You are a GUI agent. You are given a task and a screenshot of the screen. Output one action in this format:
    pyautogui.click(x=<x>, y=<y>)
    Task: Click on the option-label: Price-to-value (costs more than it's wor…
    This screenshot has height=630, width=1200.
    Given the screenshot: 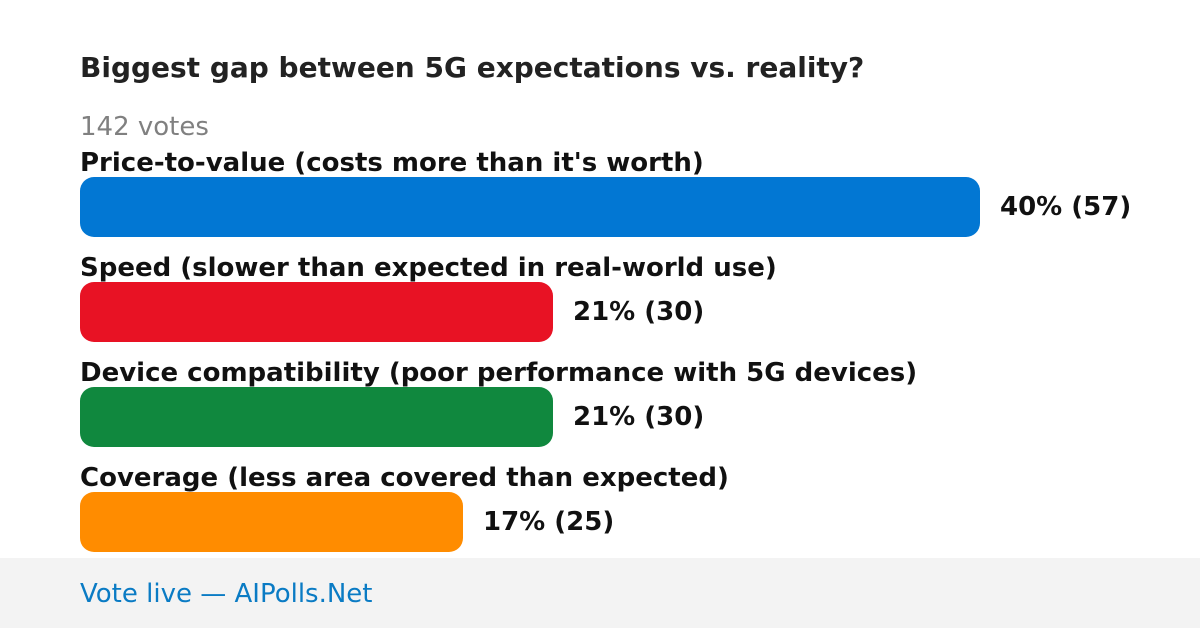 What is the action you would take?
    pyautogui.click(x=392, y=163)
    